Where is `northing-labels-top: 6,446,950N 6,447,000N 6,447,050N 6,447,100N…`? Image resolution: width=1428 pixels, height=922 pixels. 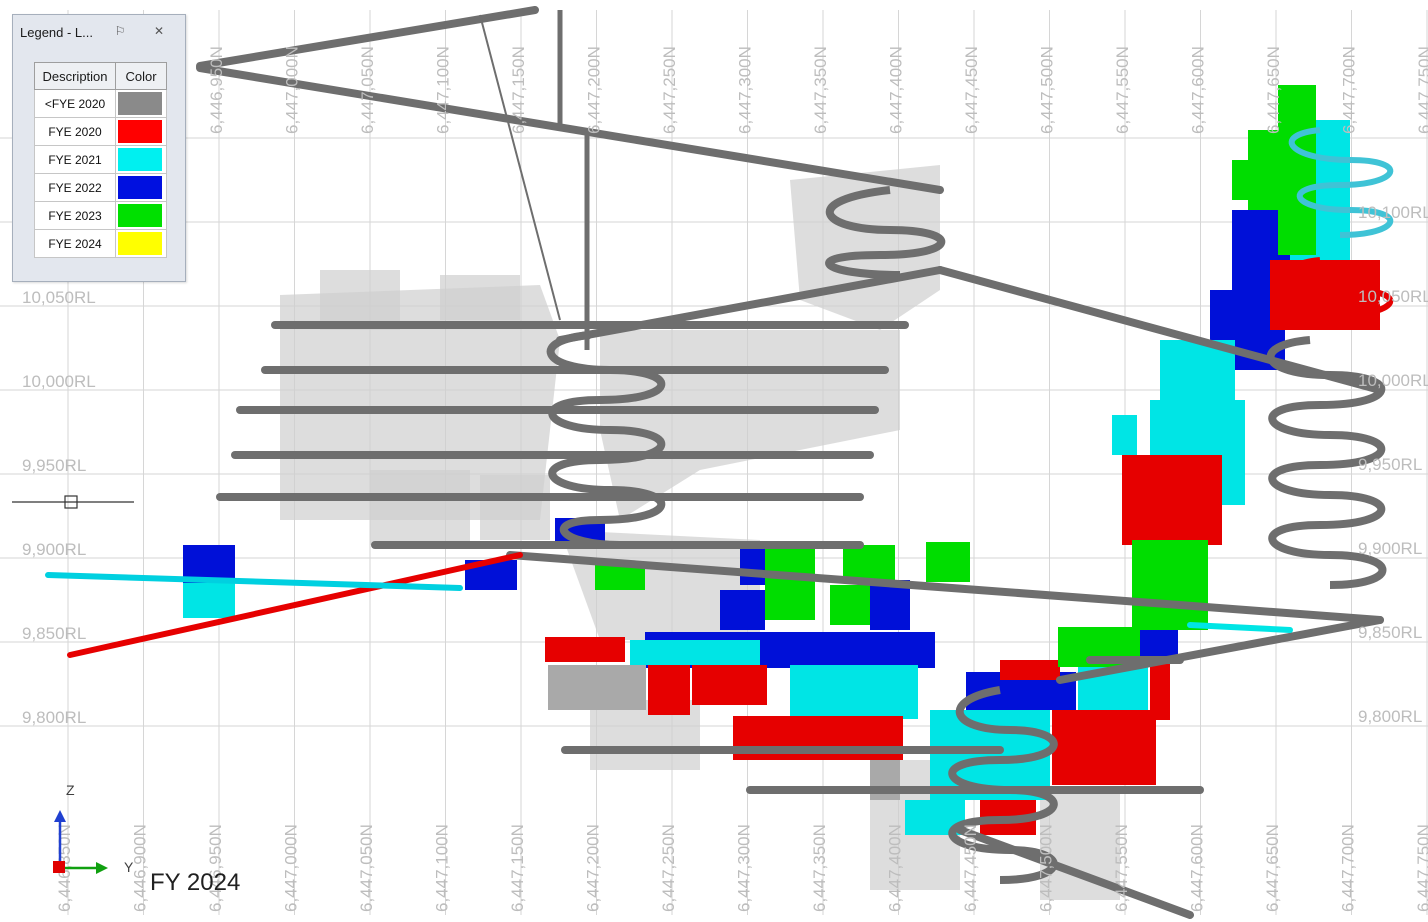 northing-labels-top: 6,446,950N 6,447,000N 6,447,050N 6,447,100N… is located at coordinates (817, 90).